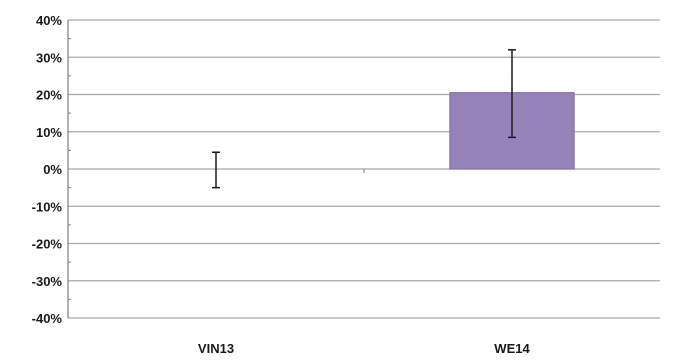  I want to click on x-category-label: VIN13, so click(216, 348).